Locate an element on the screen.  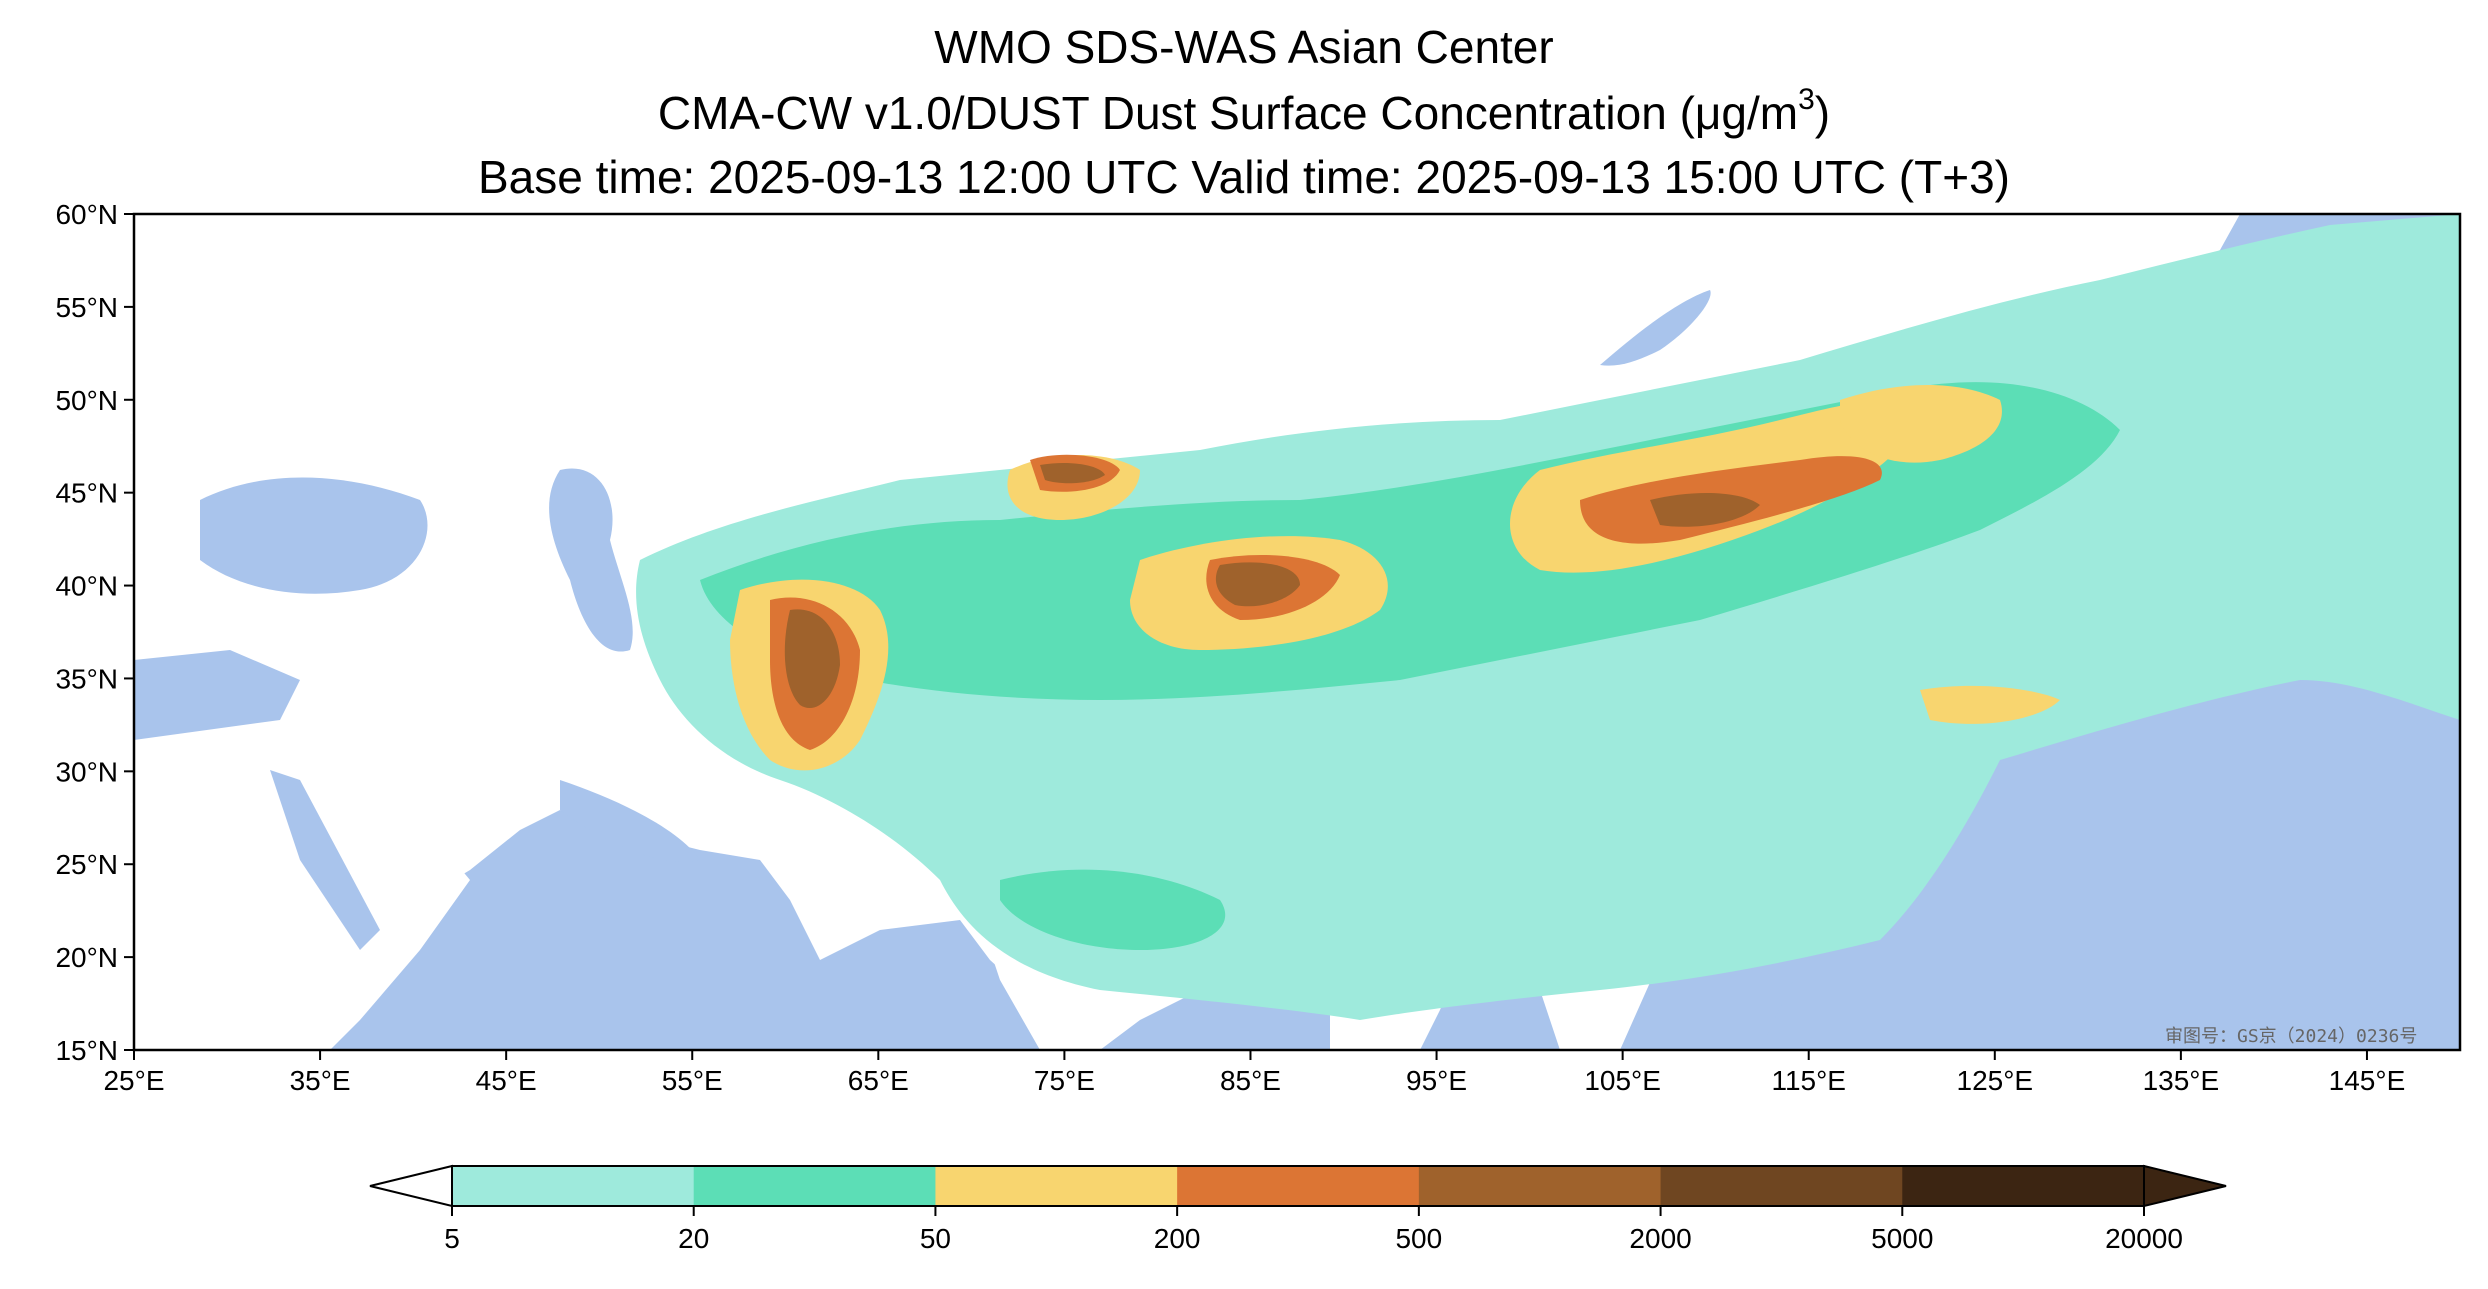
red-sea is located at coordinates (325, 860).